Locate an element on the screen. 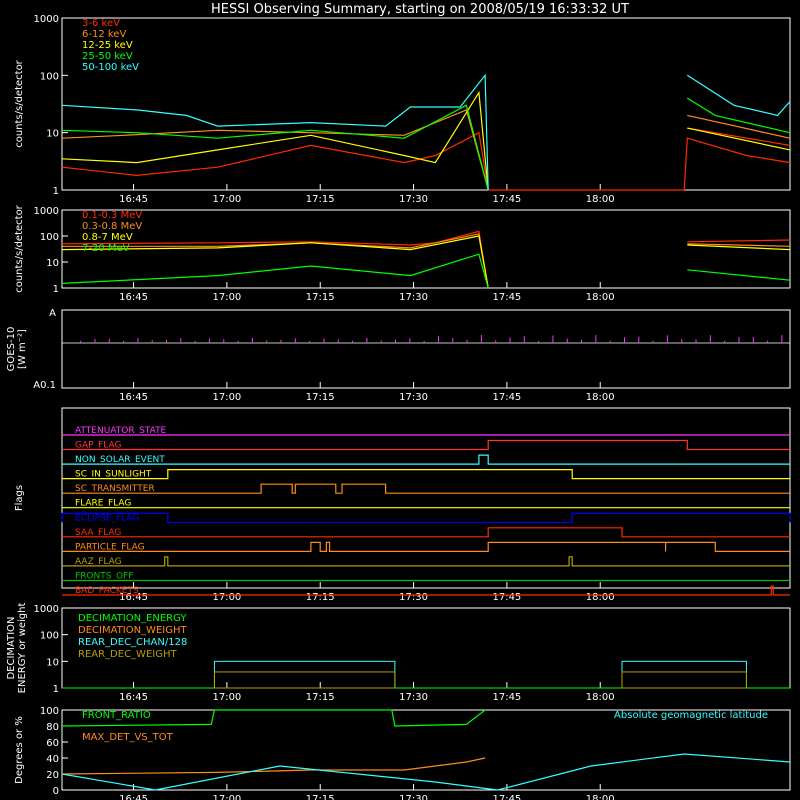 This screenshot has width=800, height=800. y-axis-label: [W m⁻²] is located at coordinates (22, 349).